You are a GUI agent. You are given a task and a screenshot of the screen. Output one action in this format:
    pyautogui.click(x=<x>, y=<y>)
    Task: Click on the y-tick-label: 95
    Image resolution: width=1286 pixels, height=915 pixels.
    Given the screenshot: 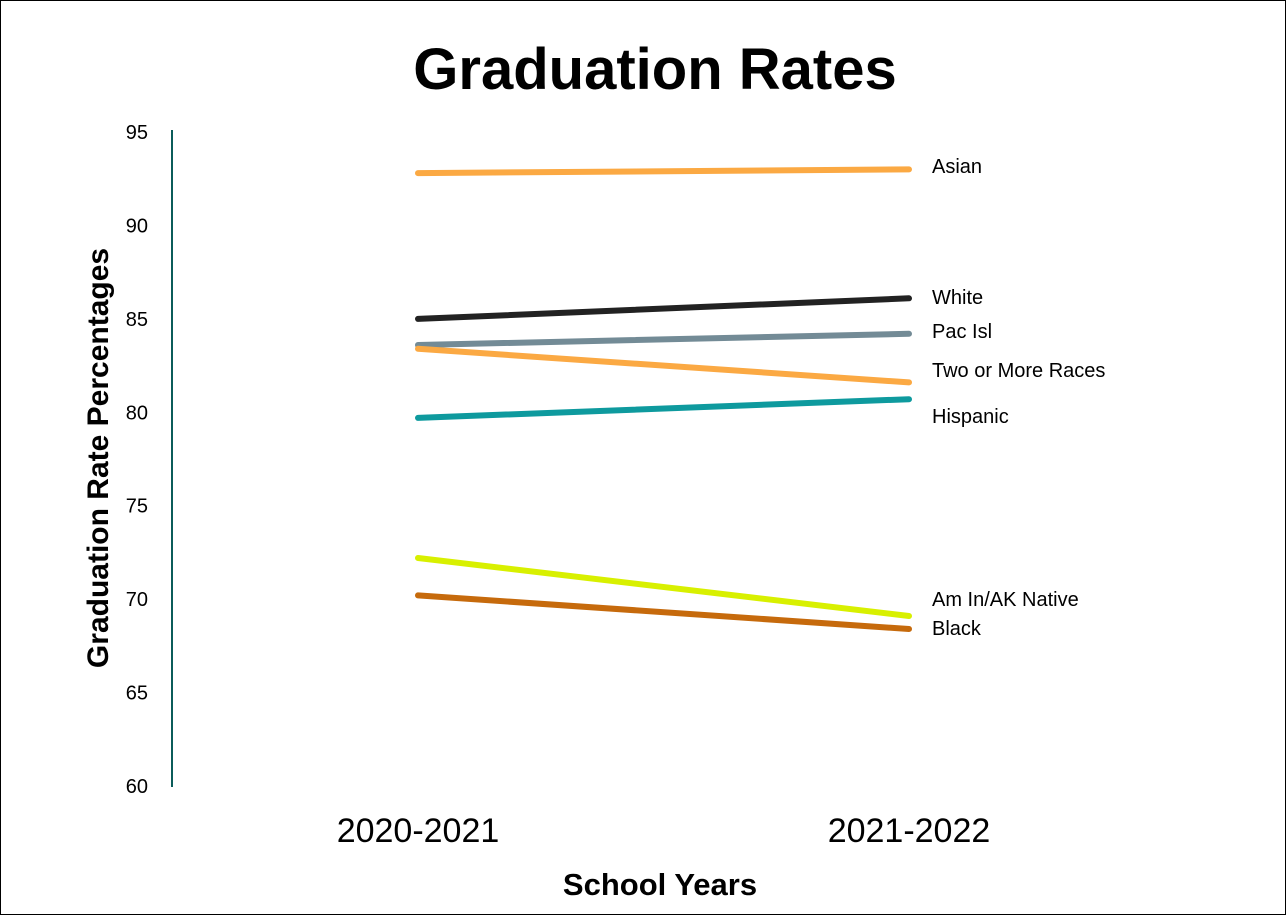 What is the action you would take?
    pyautogui.click(x=137, y=133)
    